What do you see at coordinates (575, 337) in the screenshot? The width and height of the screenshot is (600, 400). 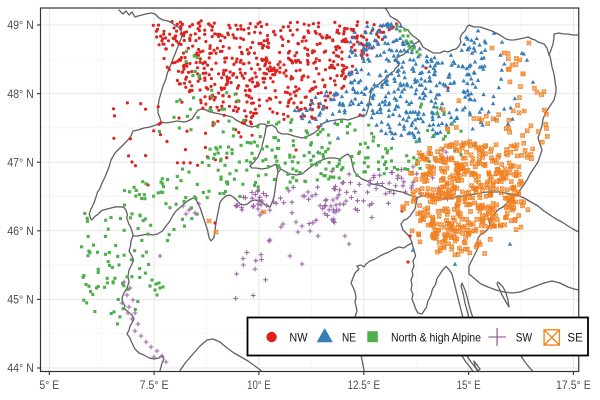 I see `svg-text: SE` at bounding box center [575, 337].